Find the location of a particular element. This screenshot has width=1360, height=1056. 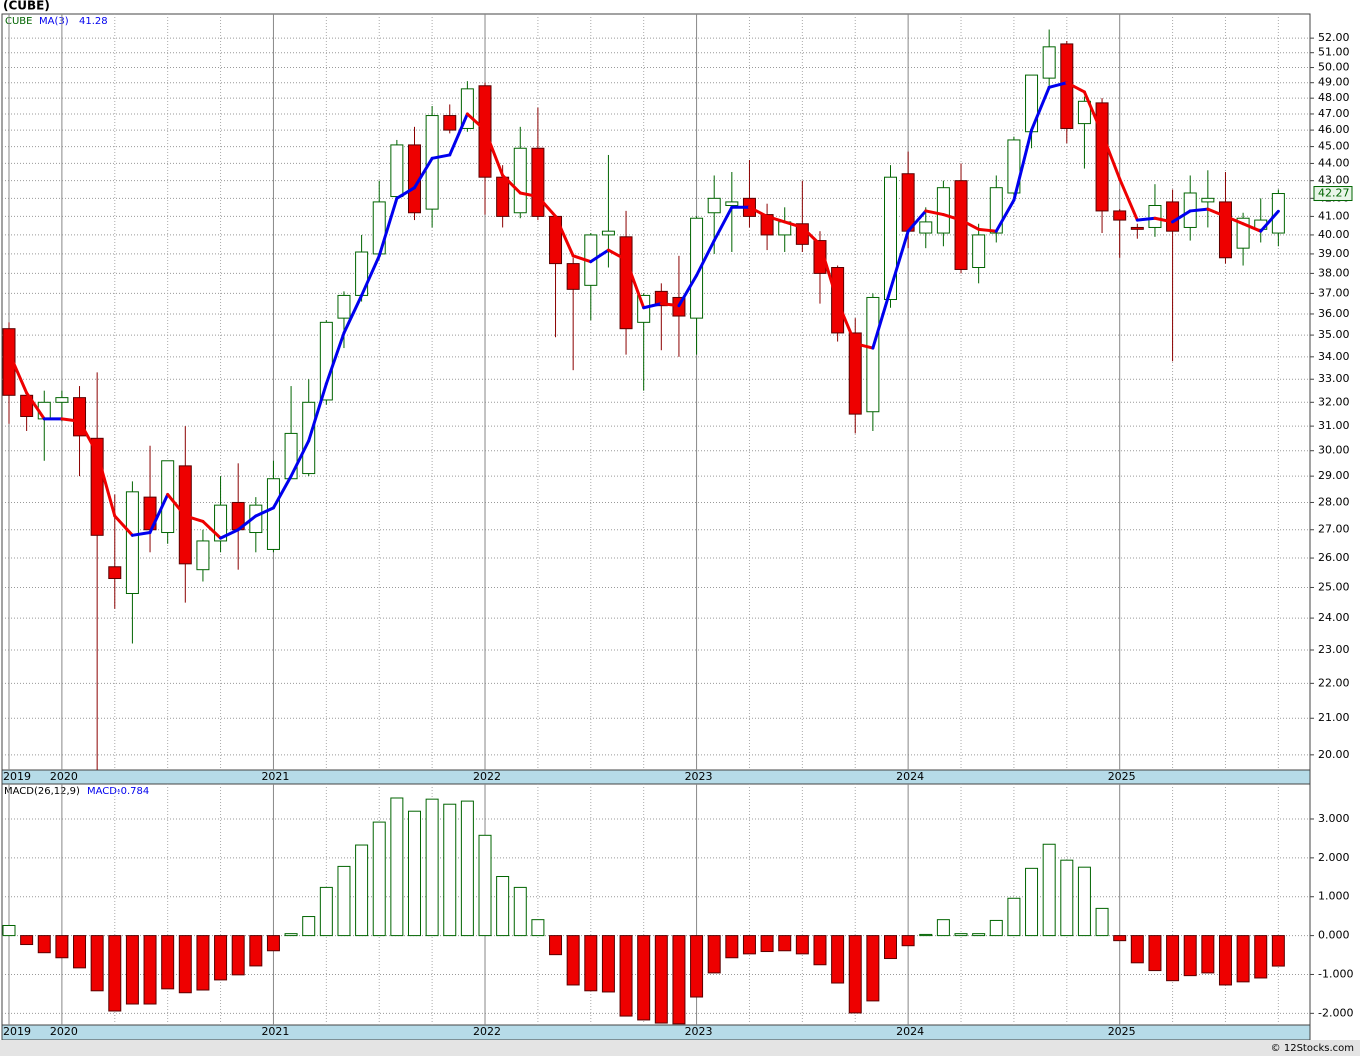

chart-title: (CUBE) is located at coordinates (26, 6).